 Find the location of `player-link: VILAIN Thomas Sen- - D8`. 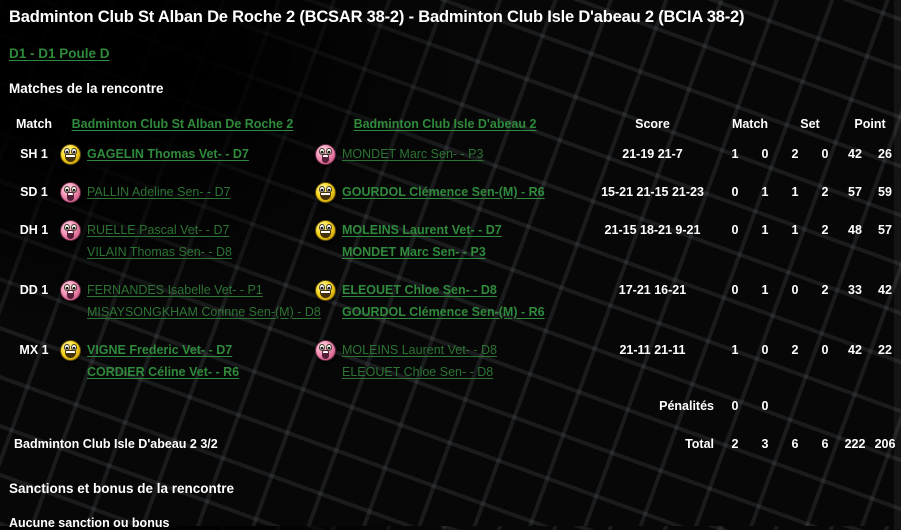

player-link: VILAIN Thomas Sen- - D8 is located at coordinates (159, 252).